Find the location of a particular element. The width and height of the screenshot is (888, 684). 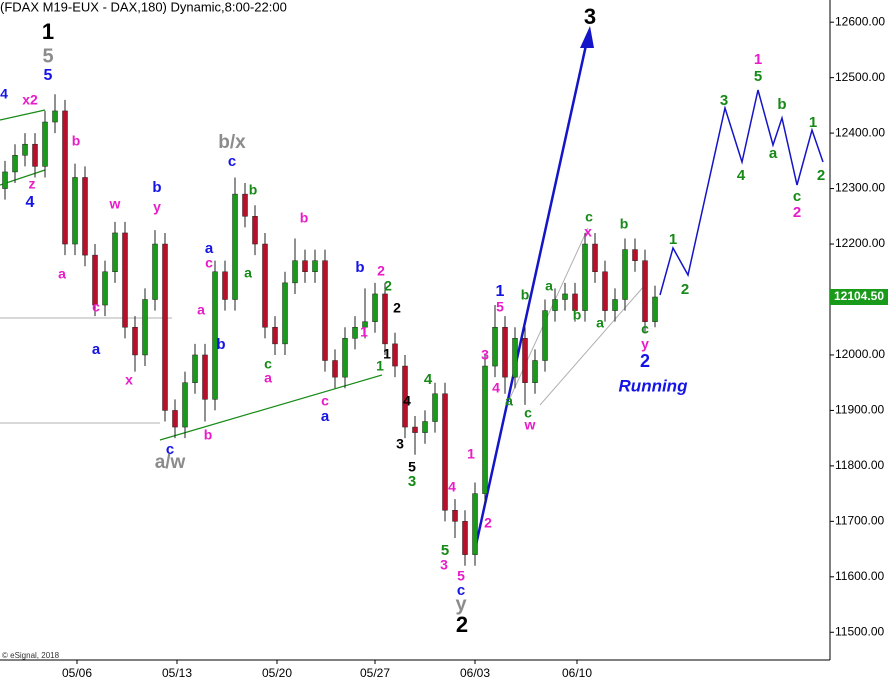

trend-line is located at coordinates (23, 115).